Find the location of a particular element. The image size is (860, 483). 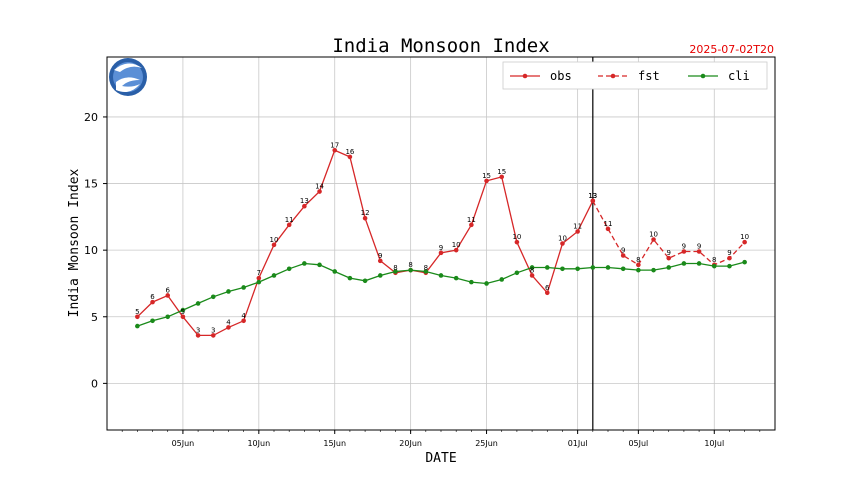

issue-time-stamp: 2025-07-02T20 is located at coordinates (731, 49).